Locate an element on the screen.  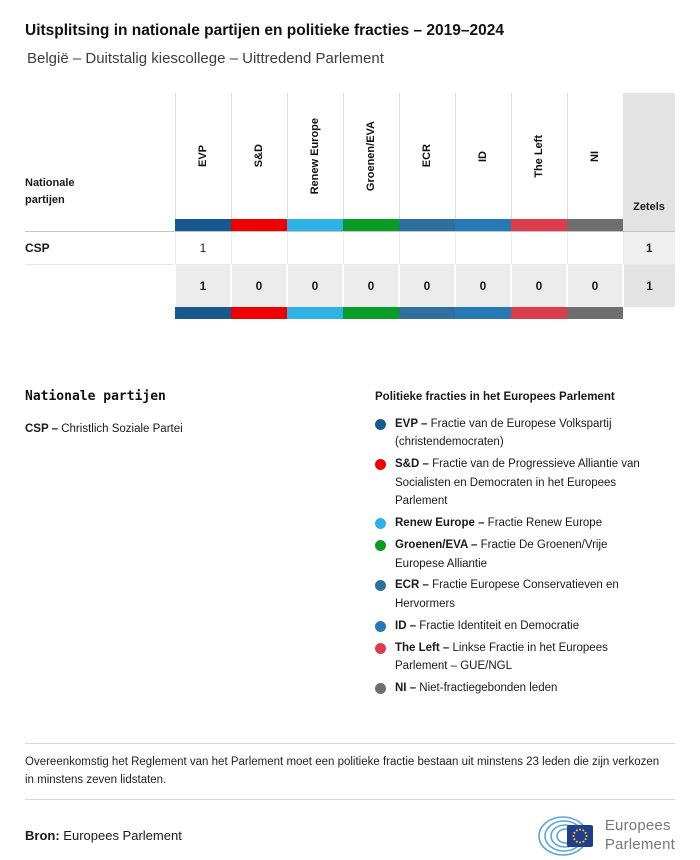
divider-bottom is located at coordinates (350, 799).